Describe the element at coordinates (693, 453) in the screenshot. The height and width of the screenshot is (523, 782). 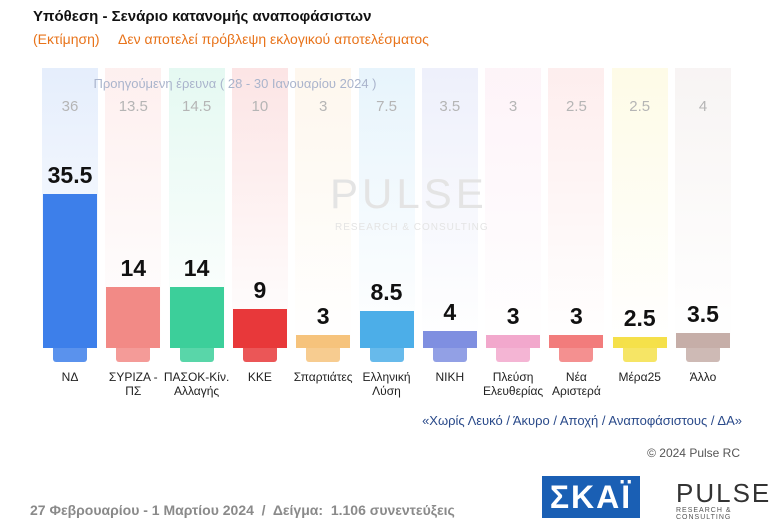
I see `copyright: © 2024 Pulse RC` at that location.